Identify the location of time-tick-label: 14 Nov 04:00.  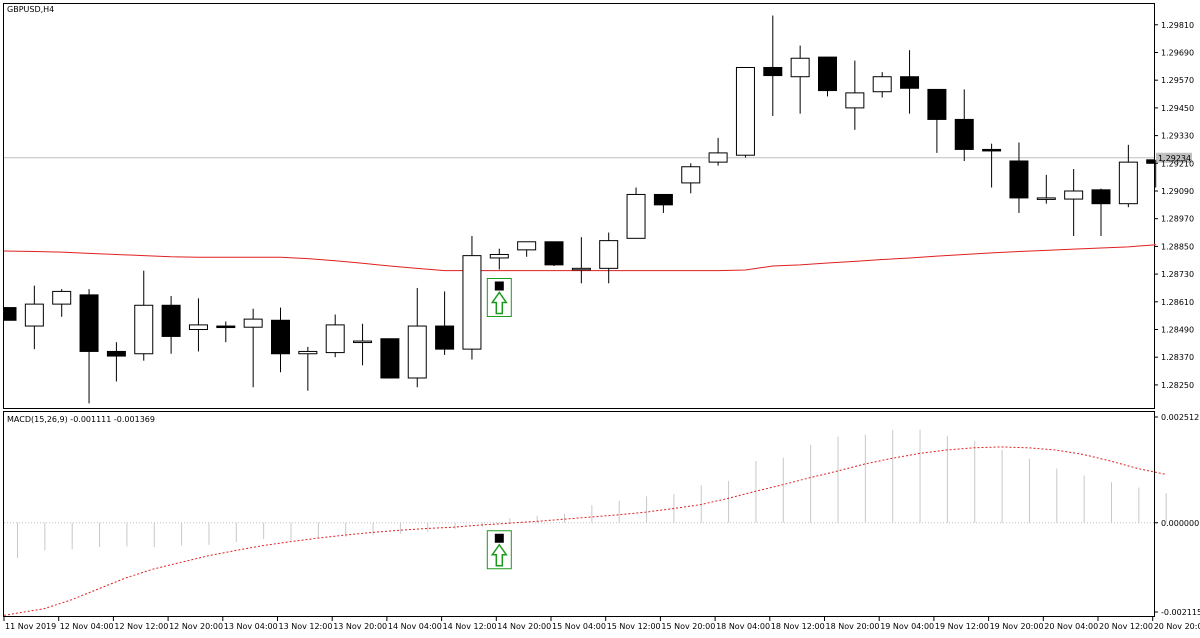
(415, 626).